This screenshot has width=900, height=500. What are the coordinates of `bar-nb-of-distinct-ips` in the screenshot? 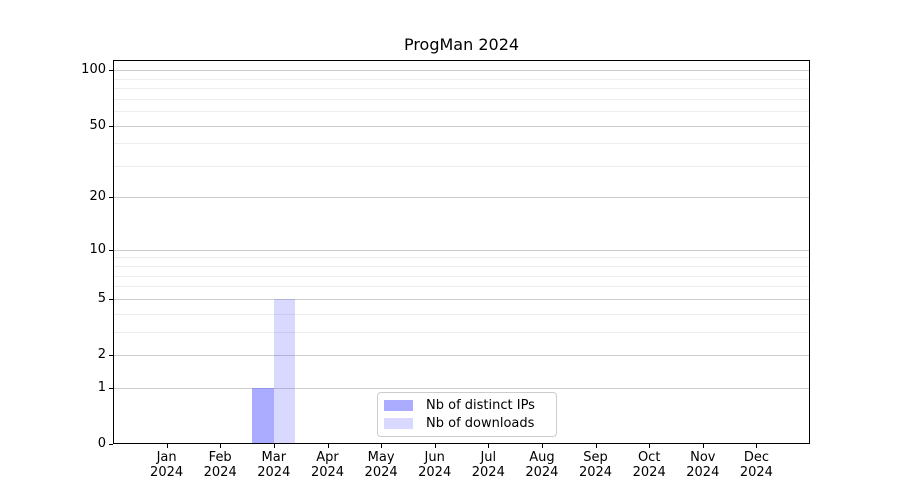 It's located at (263, 415).